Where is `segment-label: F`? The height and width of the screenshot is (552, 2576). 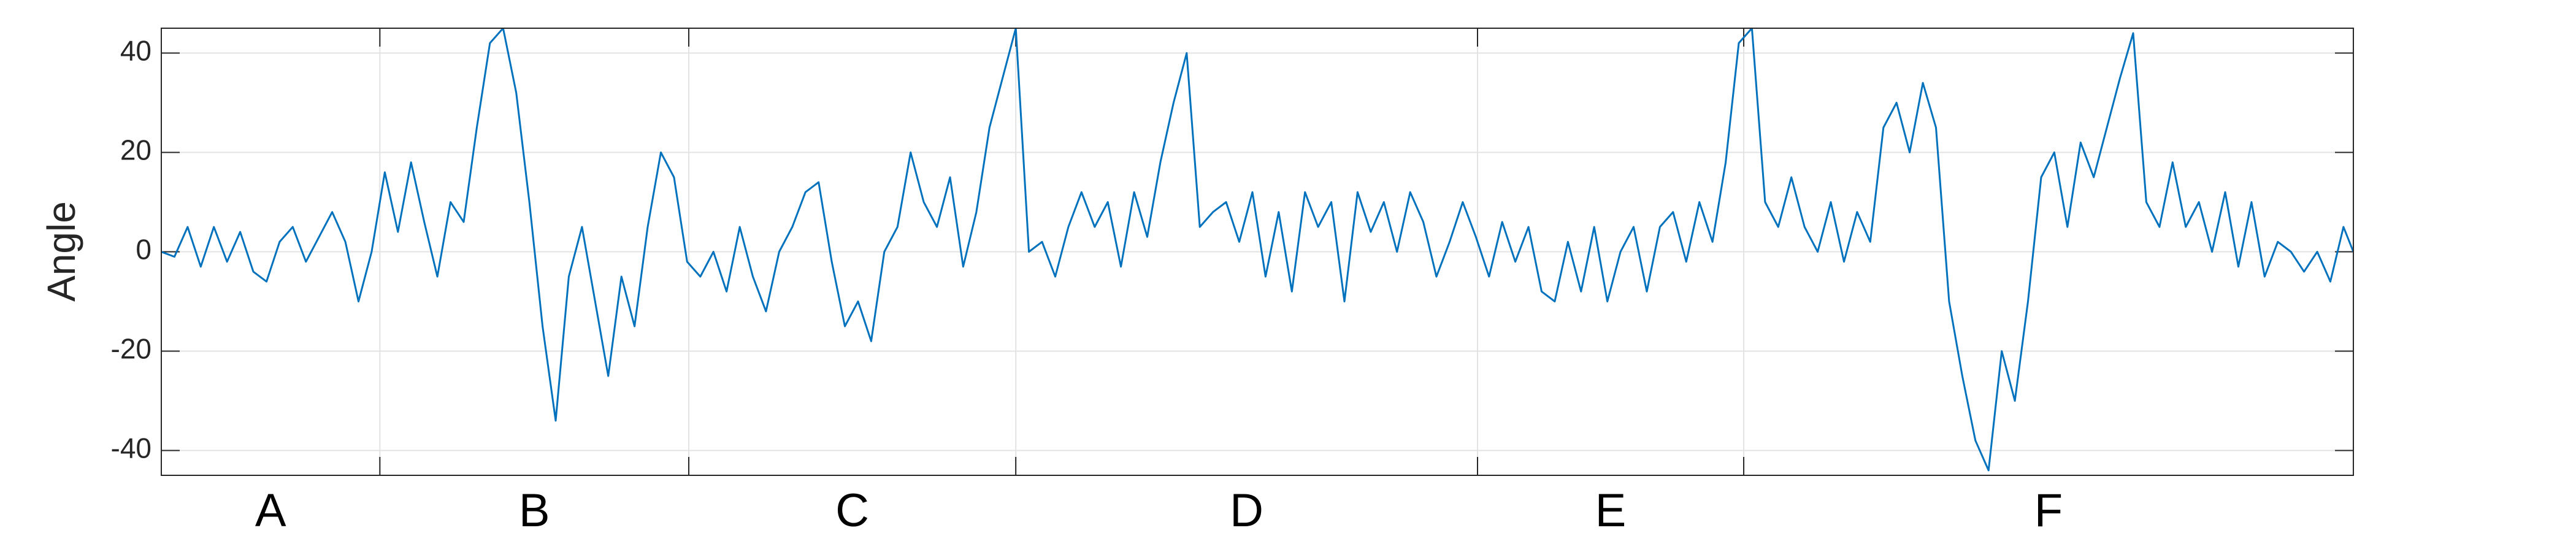
segment-label: F is located at coordinates (2048, 511).